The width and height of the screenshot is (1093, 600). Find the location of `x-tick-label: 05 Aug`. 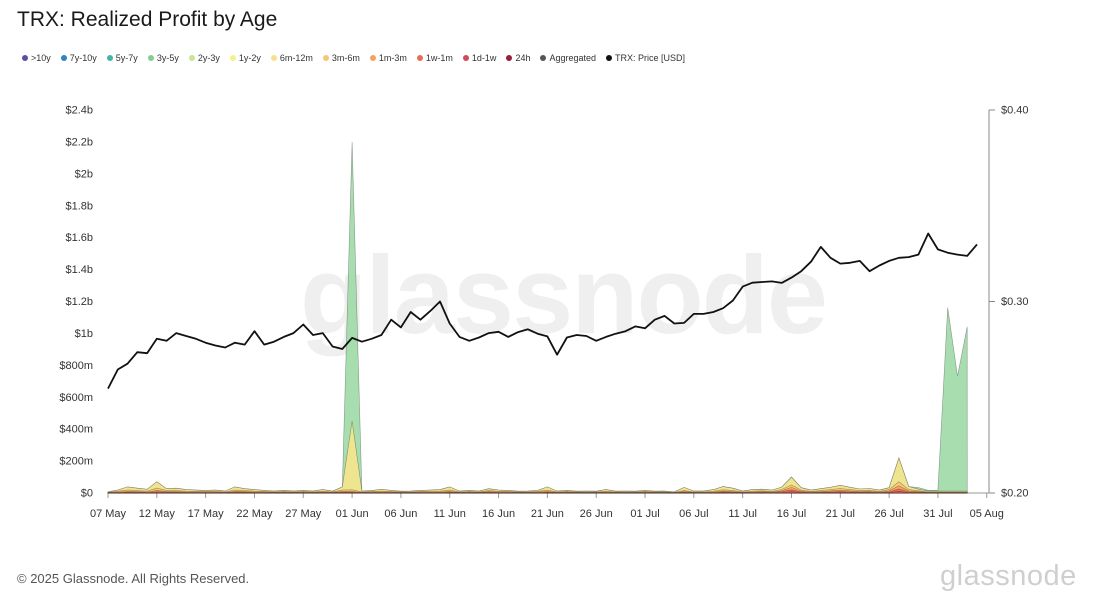

x-tick-label: 05 Aug is located at coordinates (987, 514).